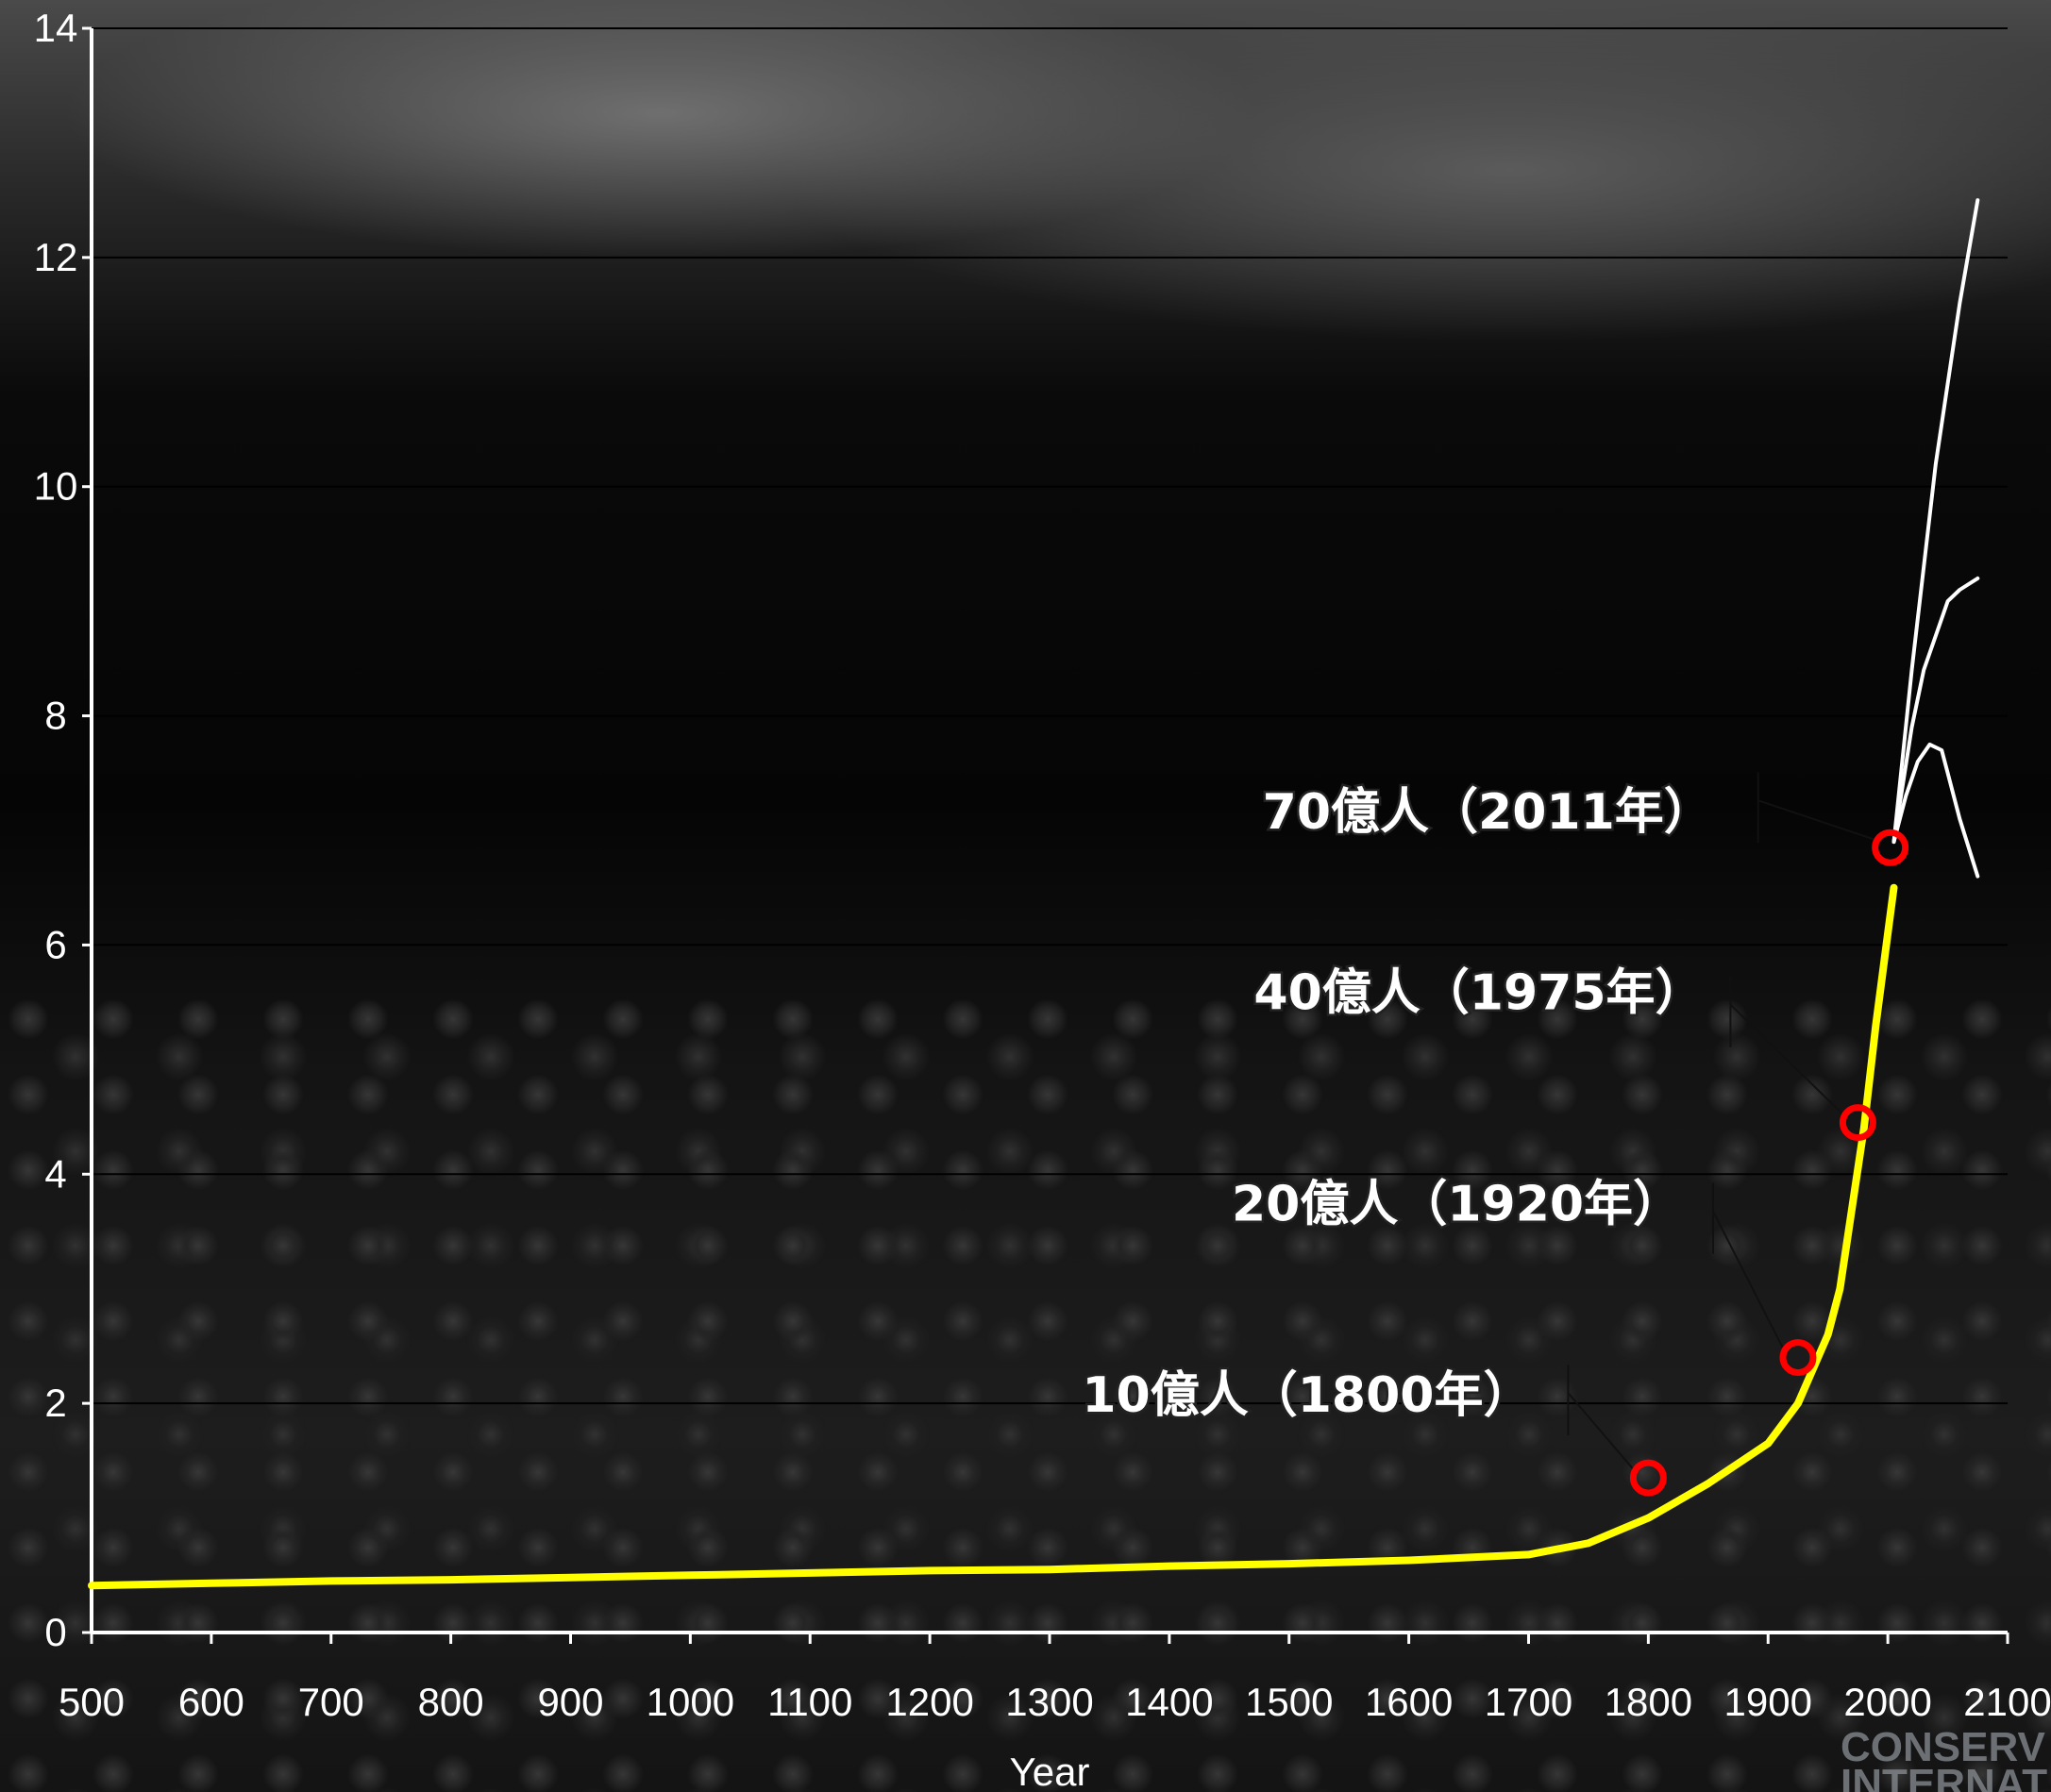  I want to click on x-tick-label: 1400, so click(1169, 1702).